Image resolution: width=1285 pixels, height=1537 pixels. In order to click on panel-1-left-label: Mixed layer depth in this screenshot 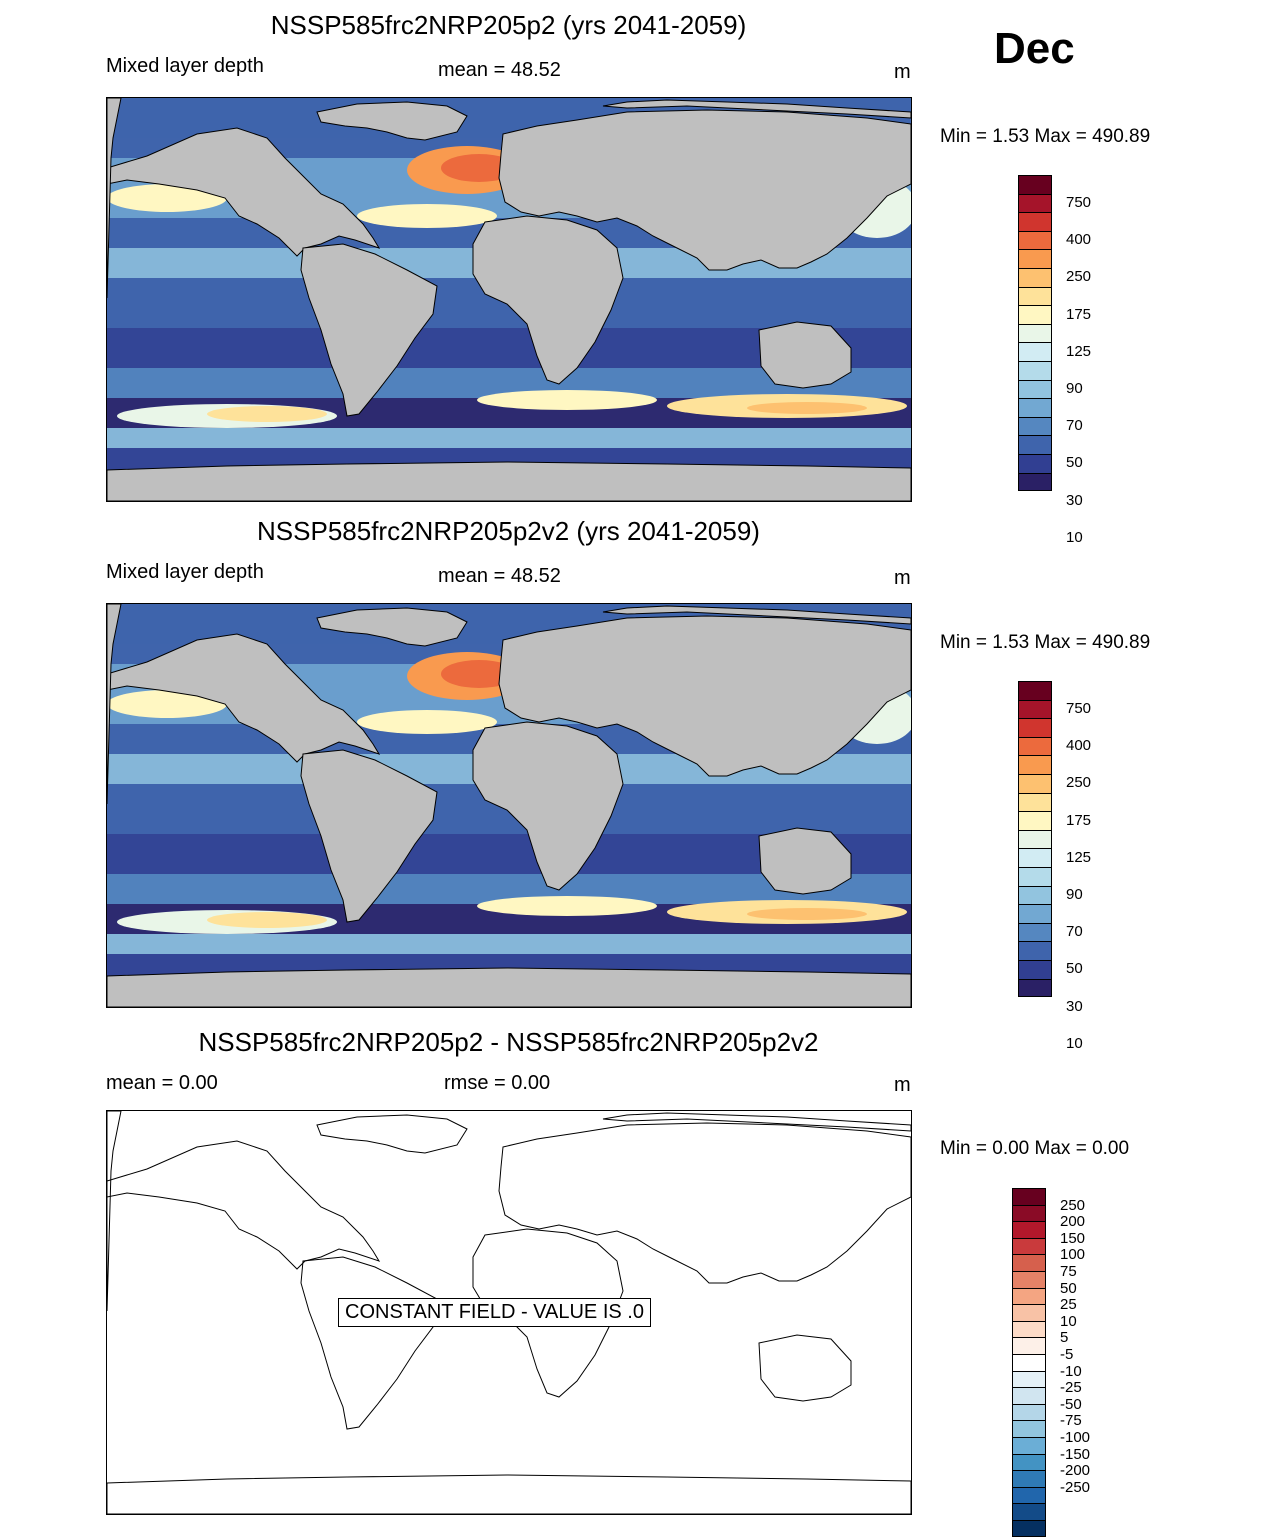, I will do `click(185, 66)`.